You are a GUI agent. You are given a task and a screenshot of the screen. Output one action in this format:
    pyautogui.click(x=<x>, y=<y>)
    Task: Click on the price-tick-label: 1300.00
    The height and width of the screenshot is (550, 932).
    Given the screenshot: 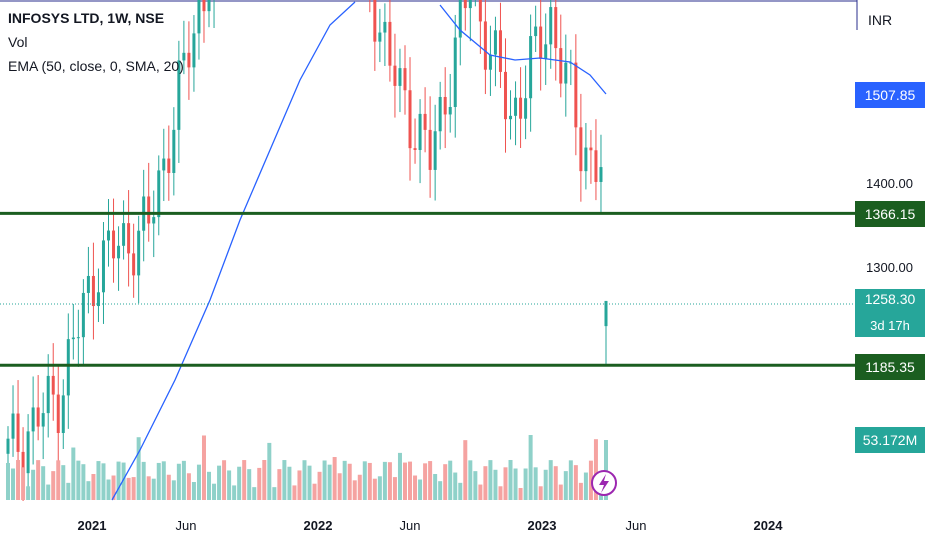 What is the action you would take?
    pyautogui.click(x=889, y=267)
    